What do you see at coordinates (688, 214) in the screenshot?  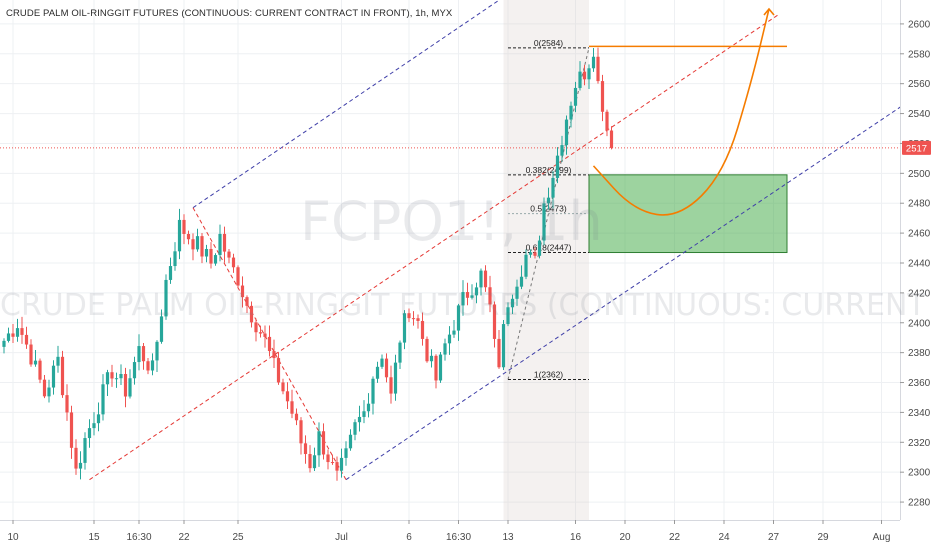 I see `target-zone-box` at bounding box center [688, 214].